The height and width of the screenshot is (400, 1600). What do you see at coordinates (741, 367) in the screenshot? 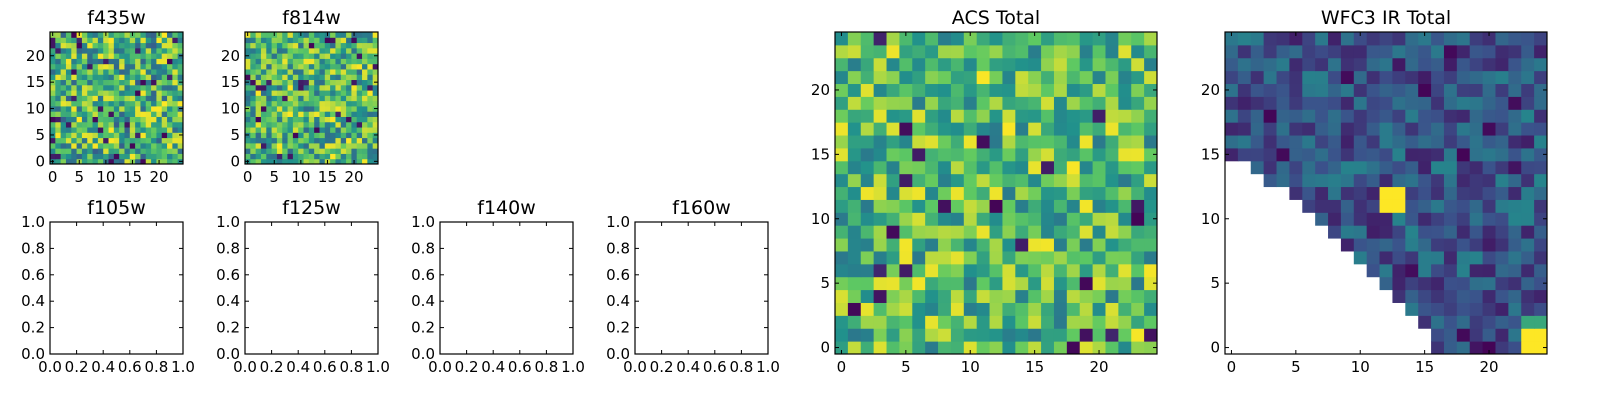
I see `x-tick-label: 0.8` at bounding box center [741, 367].